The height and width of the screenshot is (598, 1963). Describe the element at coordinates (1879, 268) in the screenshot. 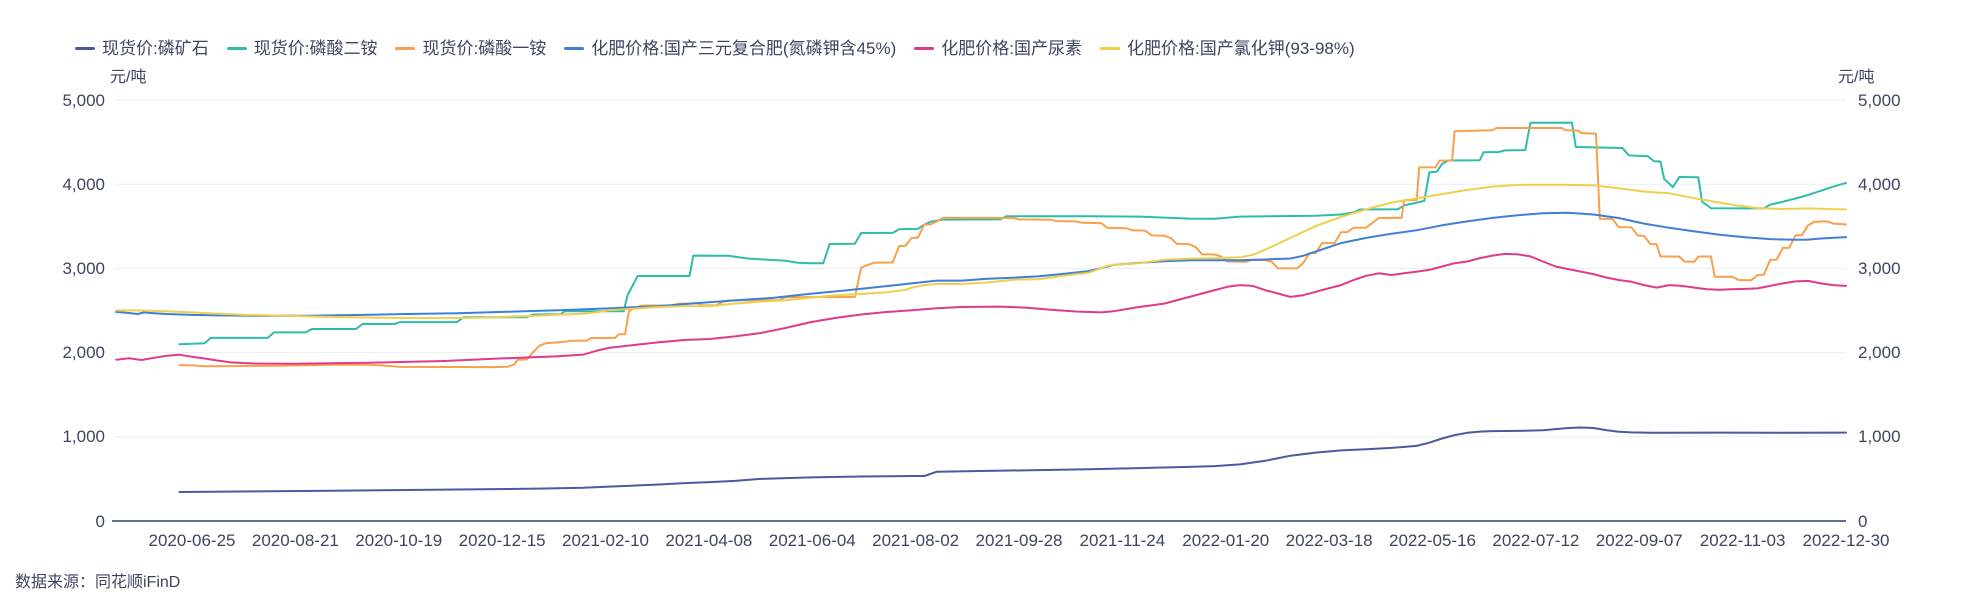

I see `y-tick-right-3,000: 3,000` at that location.